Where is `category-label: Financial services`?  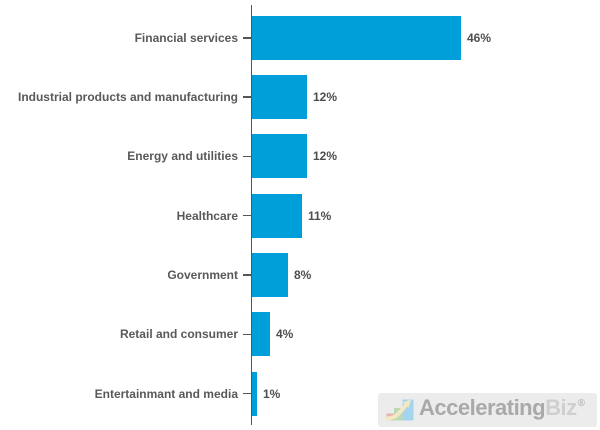 category-label: Financial services is located at coordinates (186, 37).